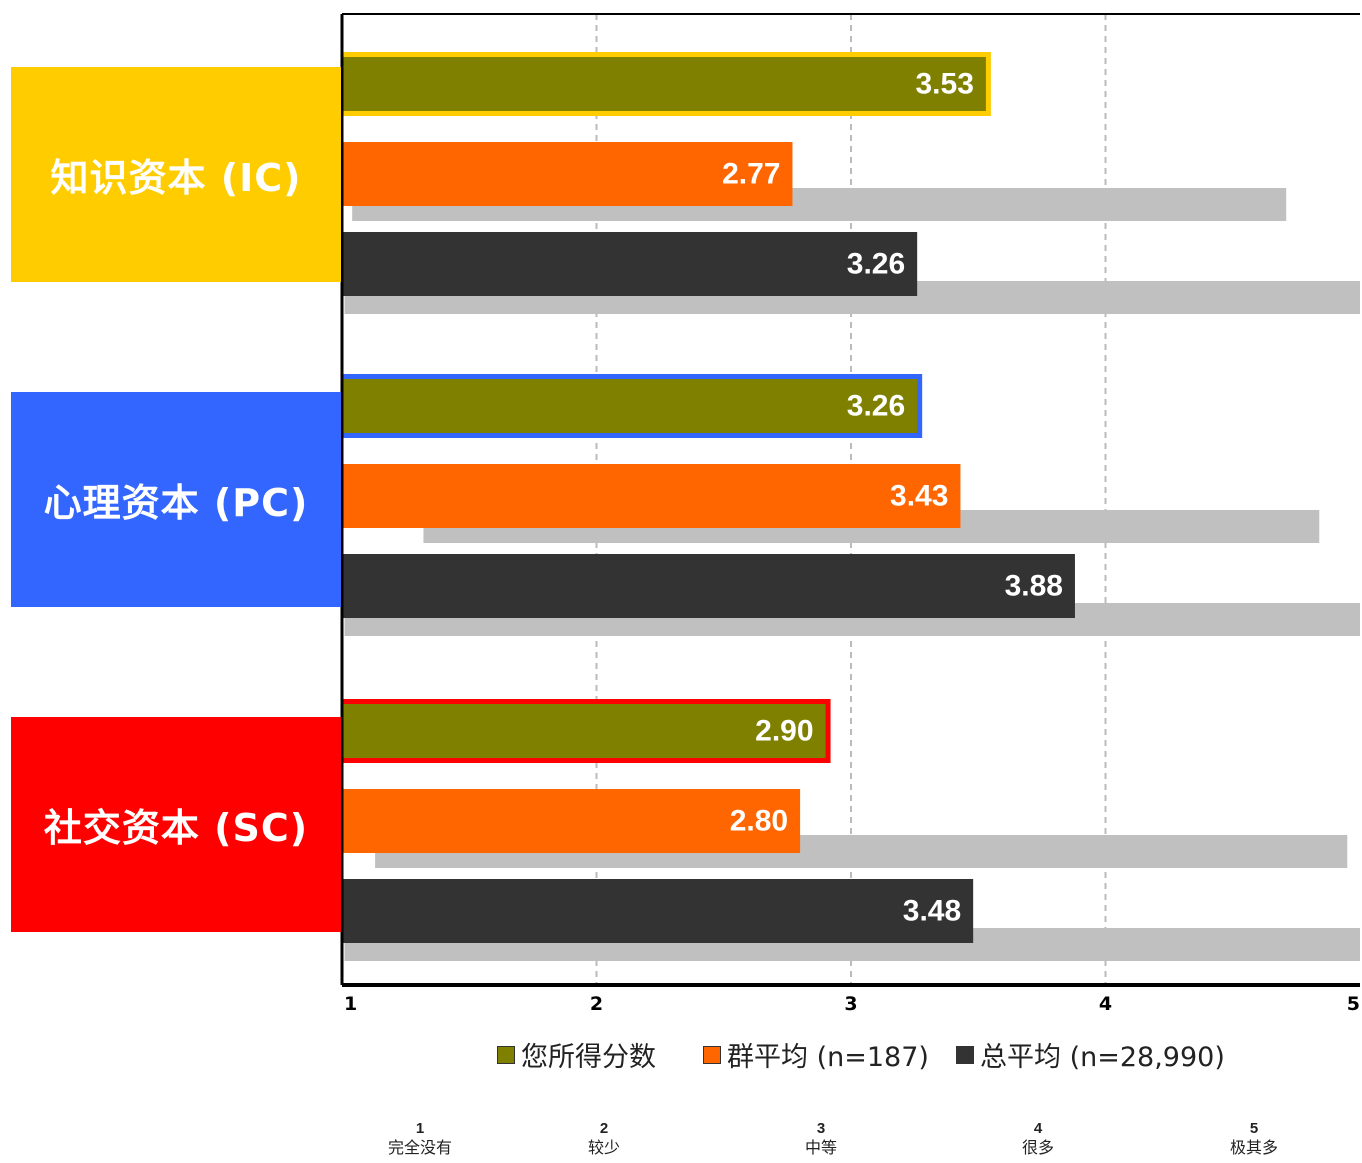  Describe the element at coordinates (419, 1147) in the screenshot. I see `scale-label: 完全没有` at that location.